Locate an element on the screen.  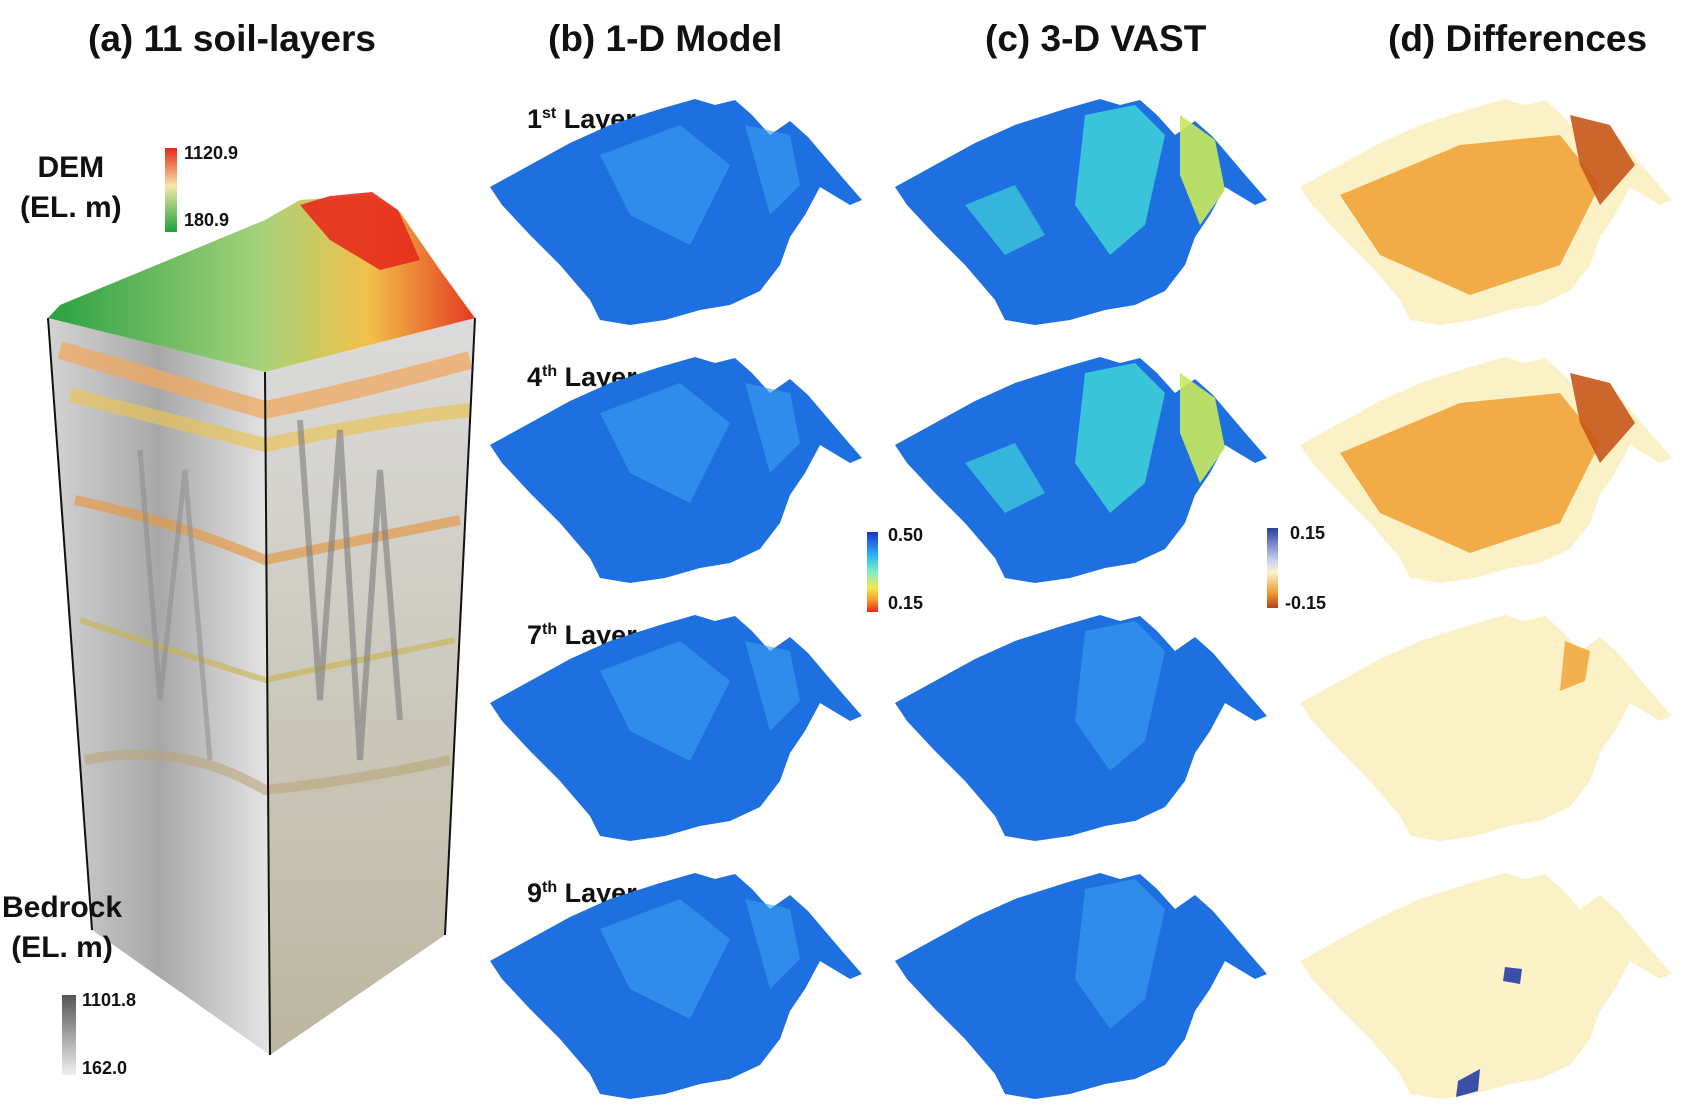
layer-1-sup: st is located at coordinates (549, 113).